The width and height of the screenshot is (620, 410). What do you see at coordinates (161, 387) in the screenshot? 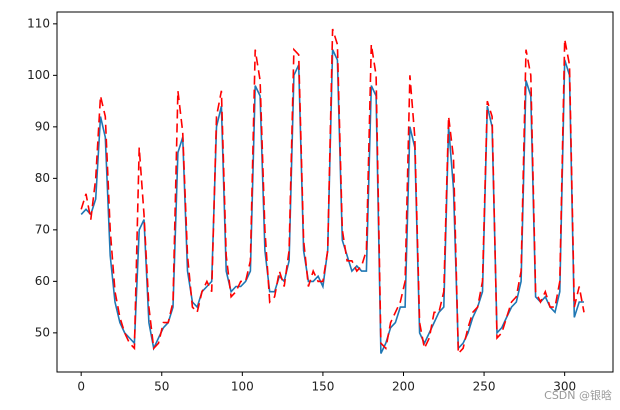
I see `x-tick-label: 50` at bounding box center [161, 387].